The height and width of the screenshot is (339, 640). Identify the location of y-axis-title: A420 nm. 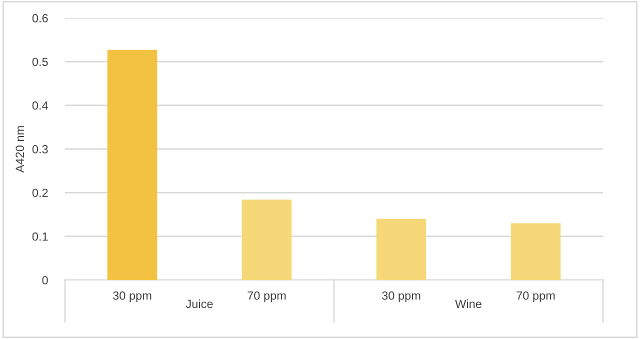
(20, 149).